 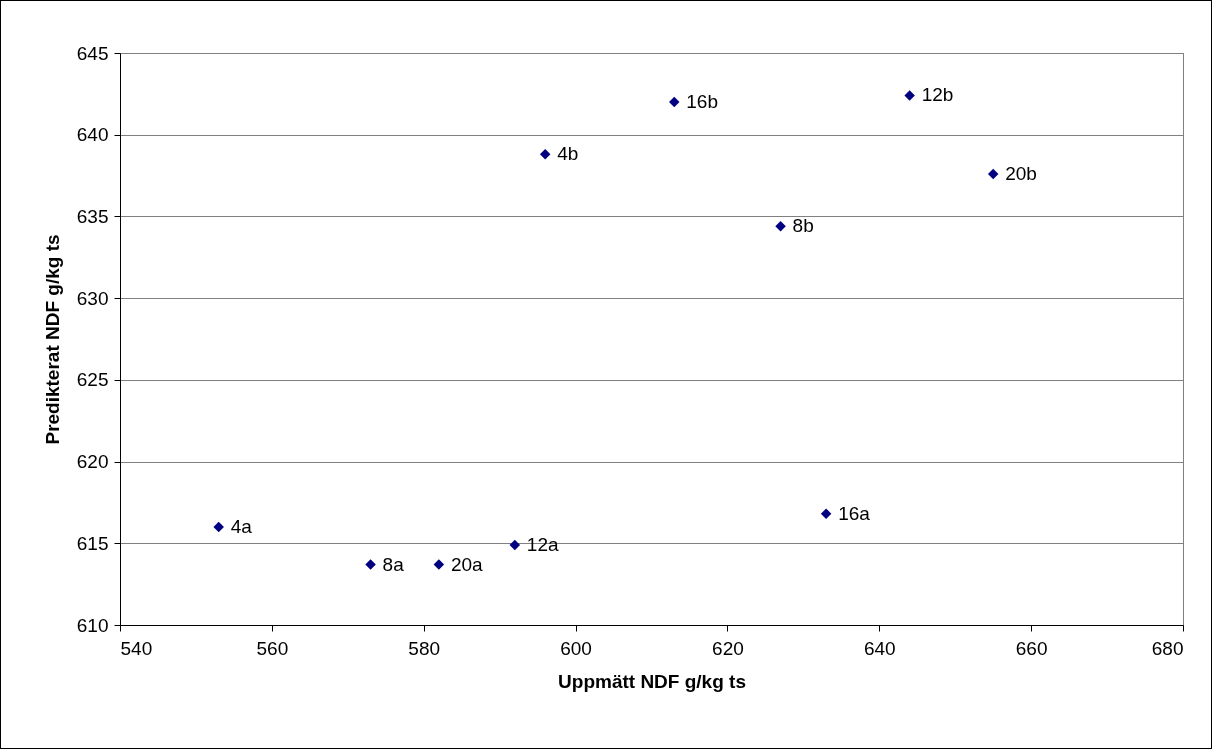 What do you see at coordinates (879, 648) in the screenshot?
I see `x-tick-label: 640` at bounding box center [879, 648].